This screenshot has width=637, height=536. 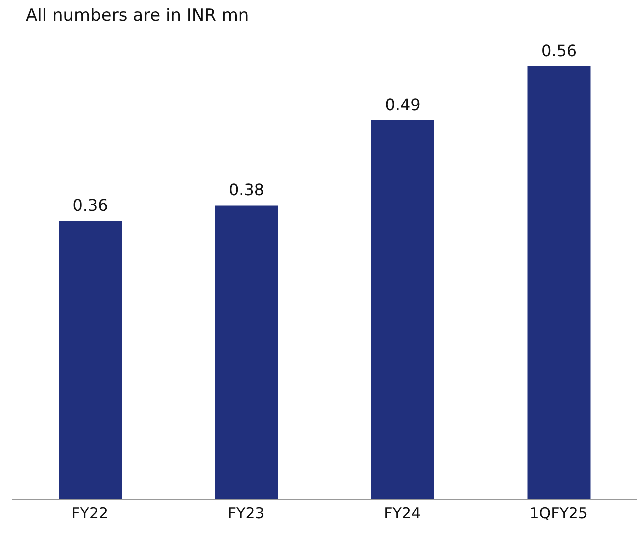 What do you see at coordinates (559, 50) in the screenshot?
I see `data-label: 0.56` at bounding box center [559, 50].